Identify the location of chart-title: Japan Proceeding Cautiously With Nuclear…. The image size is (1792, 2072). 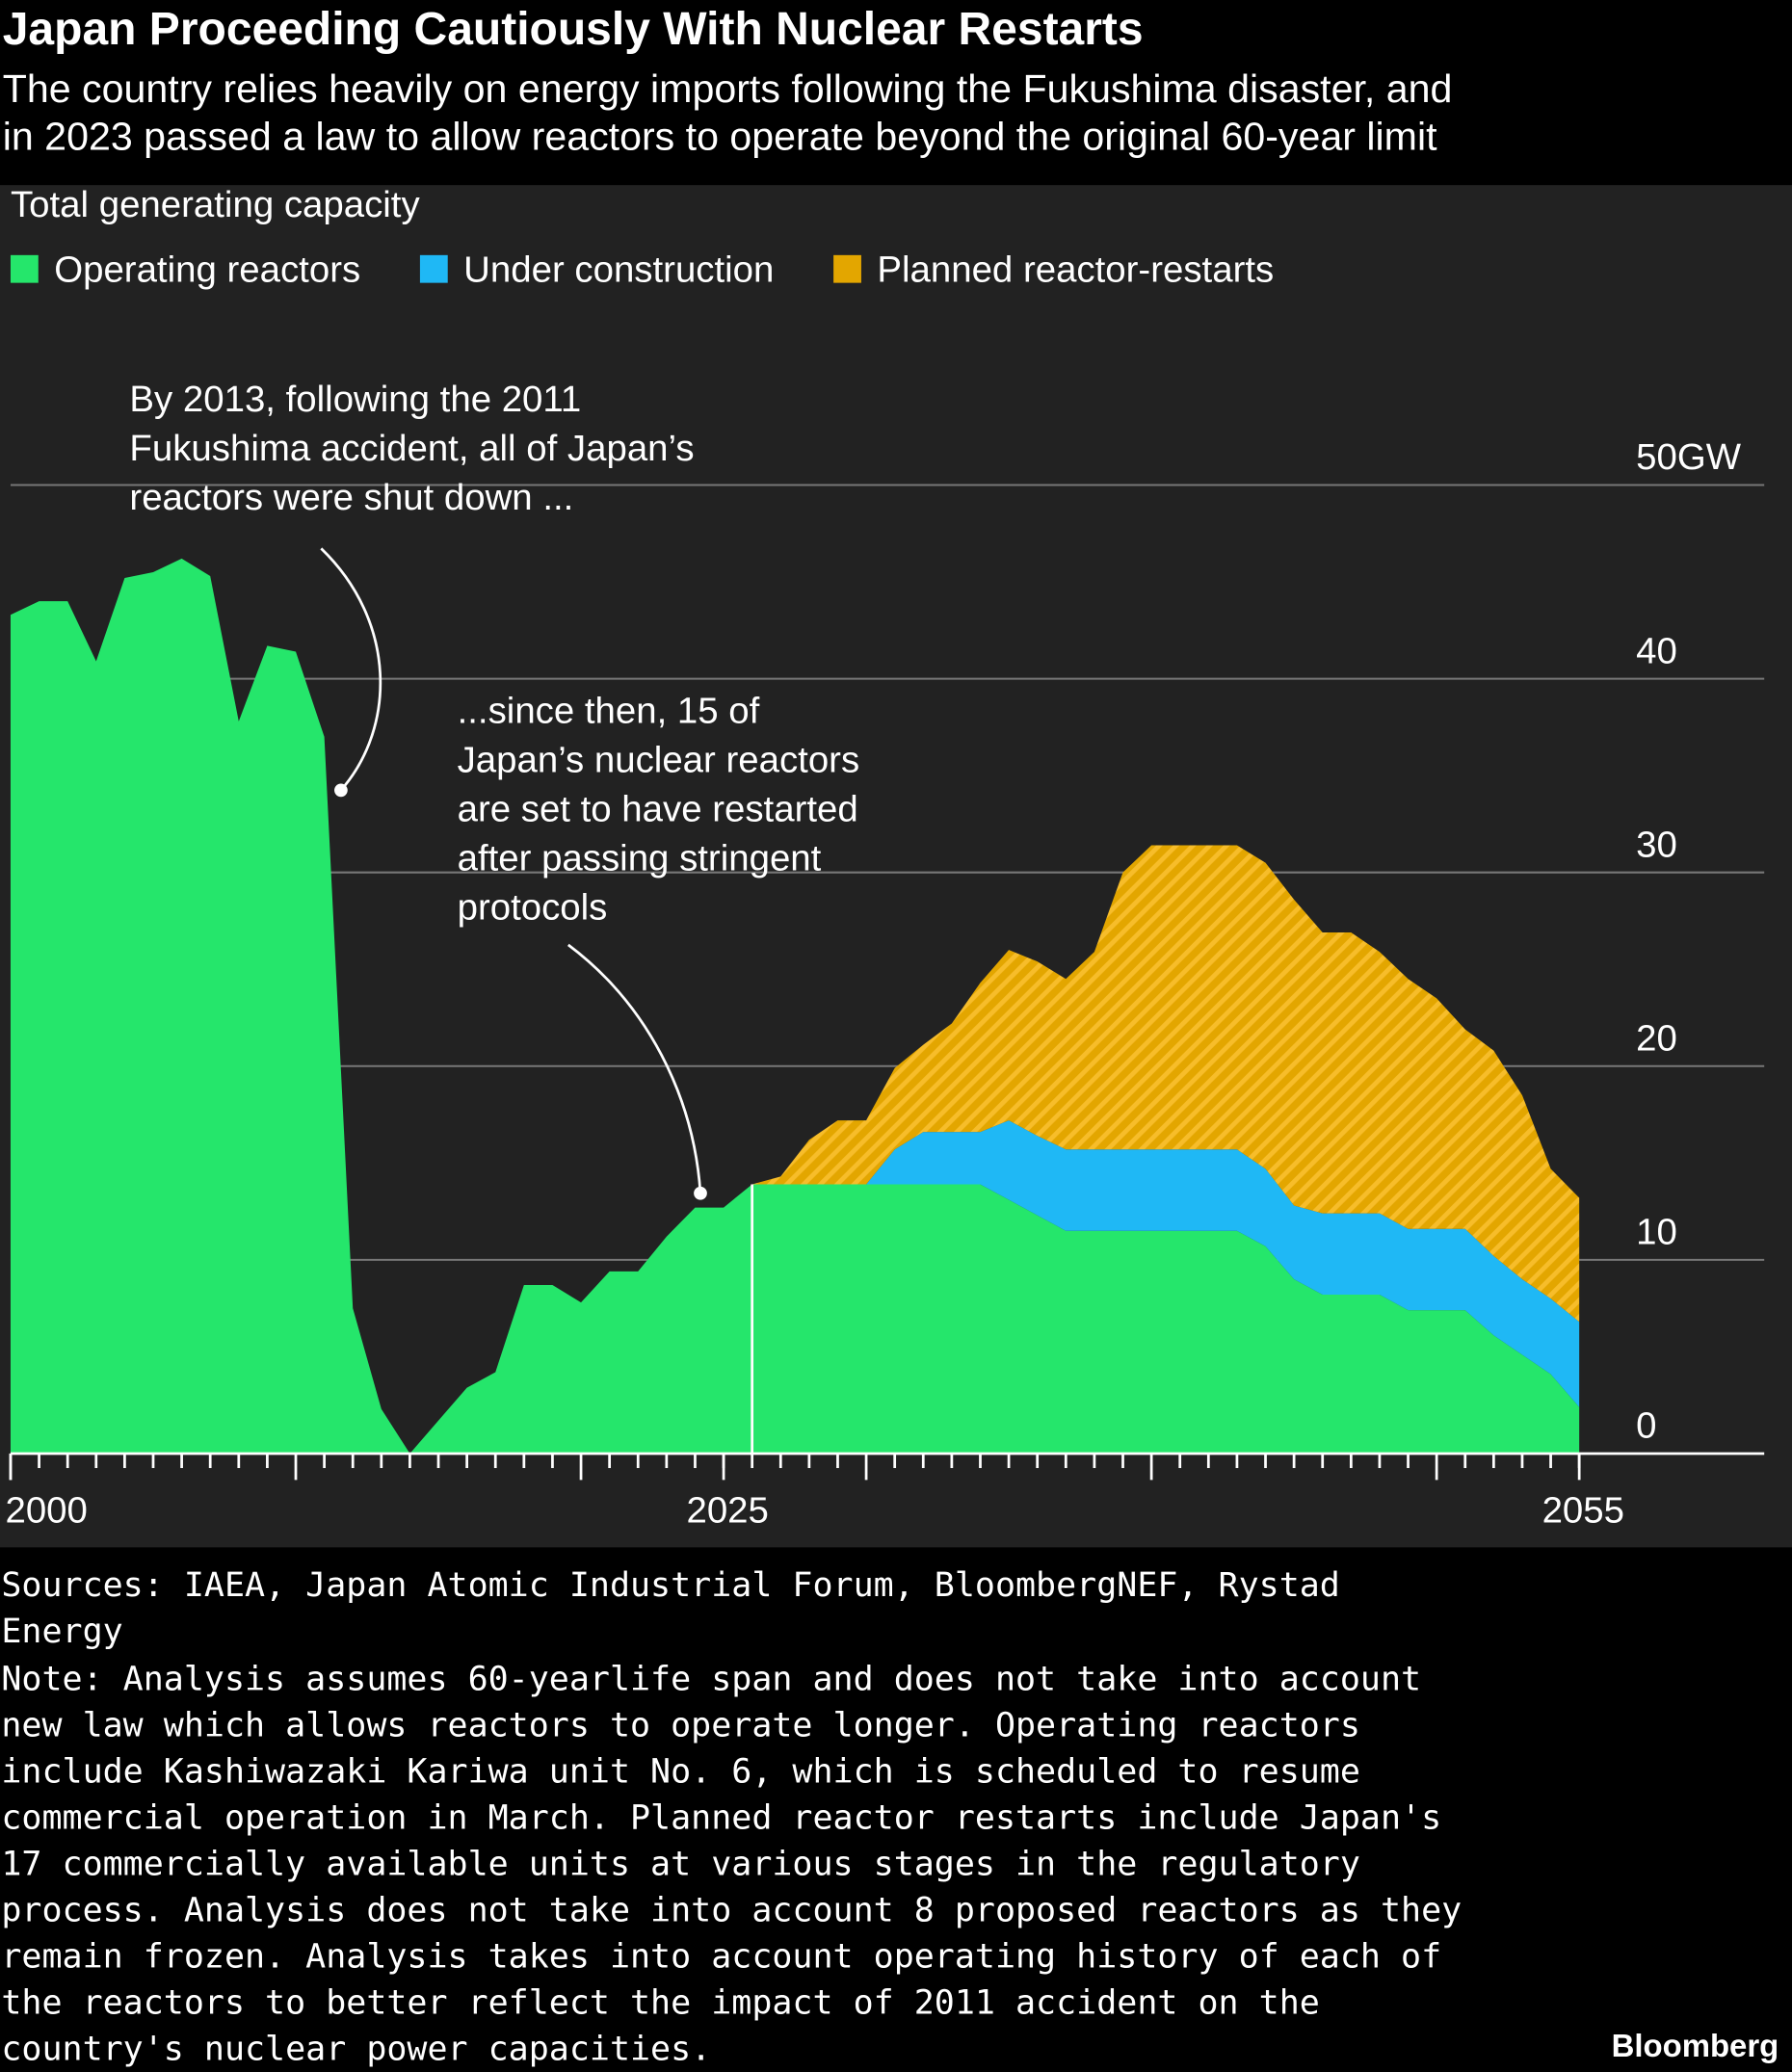
(574, 30).